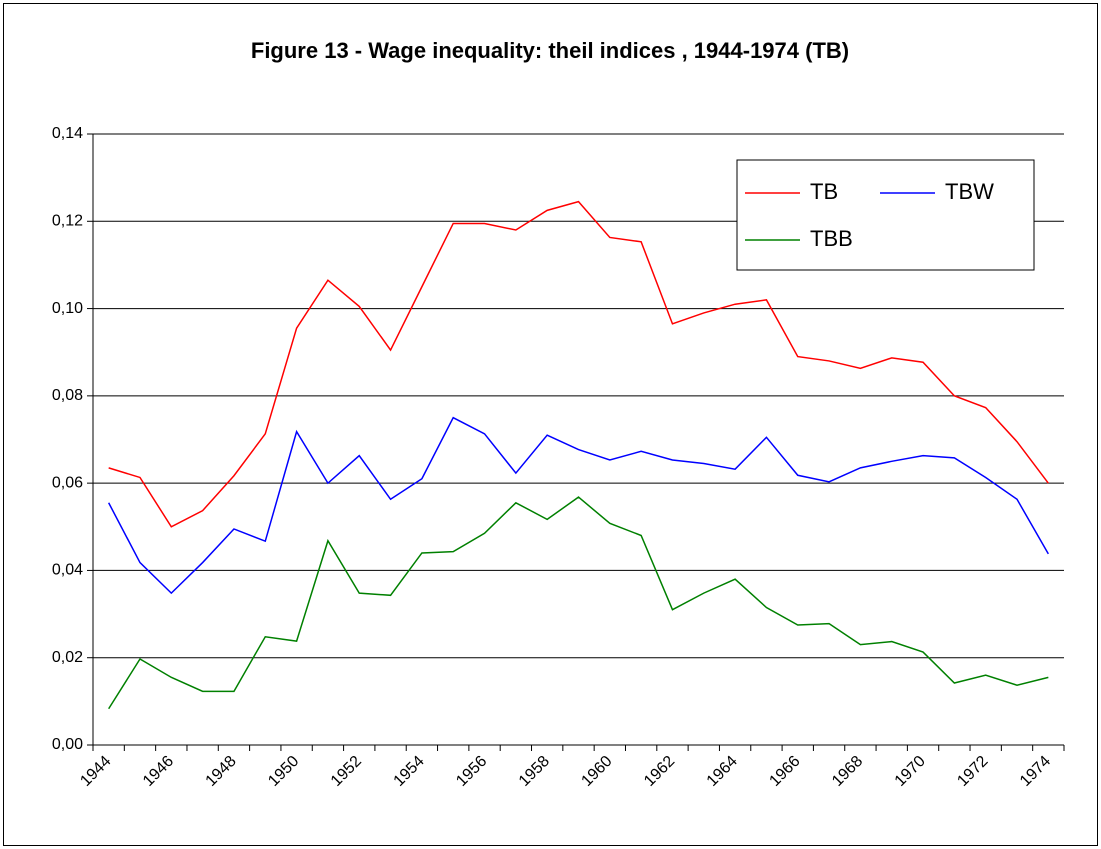  Describe the element at coordinates (67, 308) in the screenshot. I see `y-tick-label: 0,10` at that location.